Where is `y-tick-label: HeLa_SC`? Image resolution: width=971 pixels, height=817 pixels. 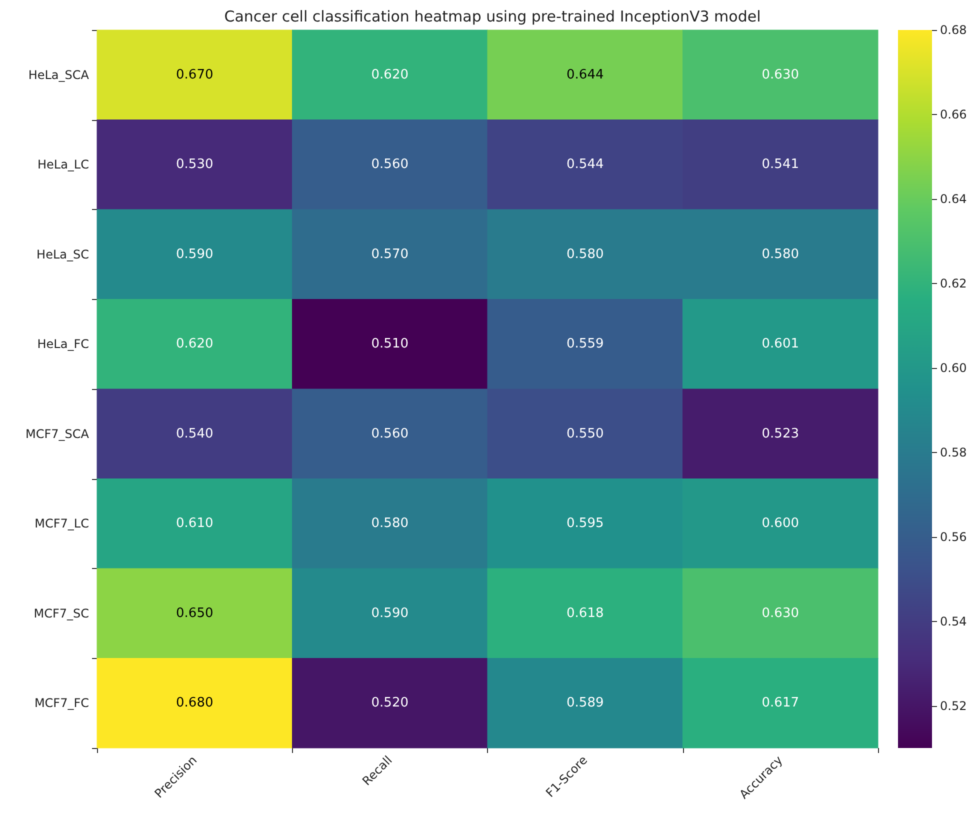
y-tick-label: HeLa_SC is located at coordinates (62, 254).